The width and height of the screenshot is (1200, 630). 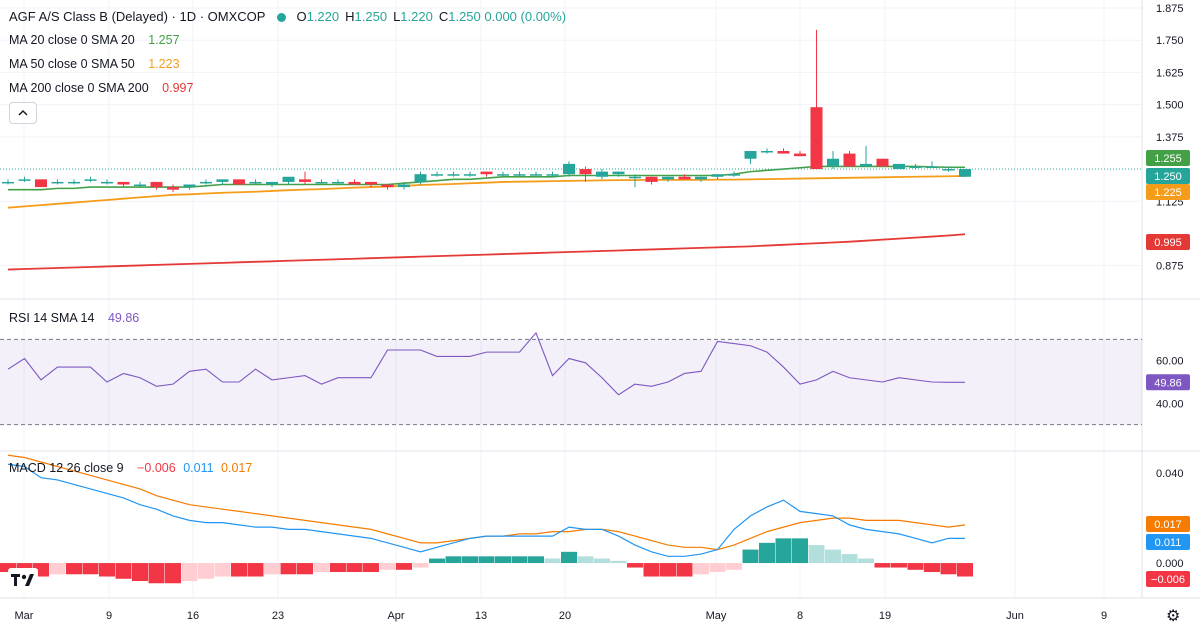 What do you see at coordinates (1168, 382) in the screenshot?
I see `rsi-tag-bg` at bounding box center [1168, 382].